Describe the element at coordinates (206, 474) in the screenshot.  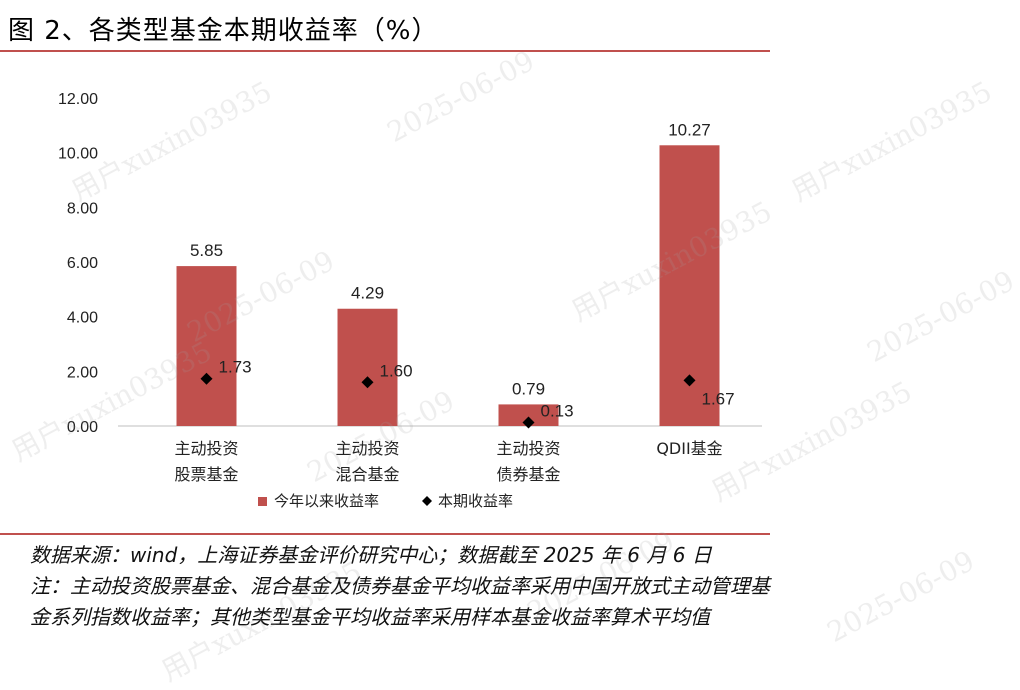
I see `x-tick-label: 股票基金` at that location.